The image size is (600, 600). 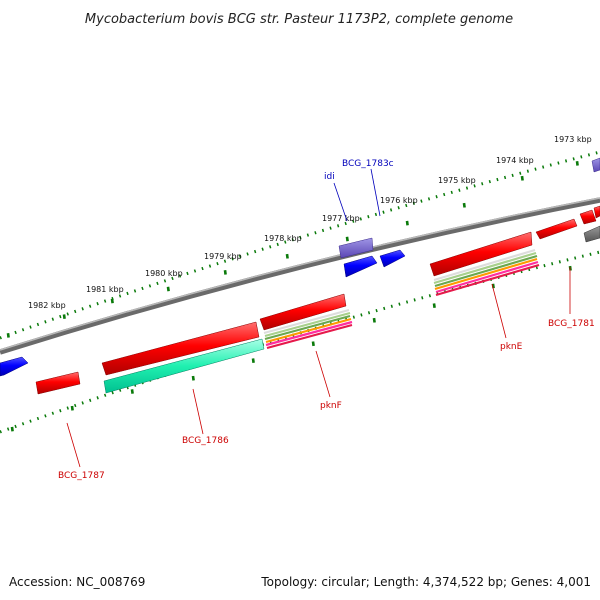 What do you see at coordinates (567, 222) in the screenshot?
I see `gene-bcg1781-arrow` at bounding box center [567, 222].